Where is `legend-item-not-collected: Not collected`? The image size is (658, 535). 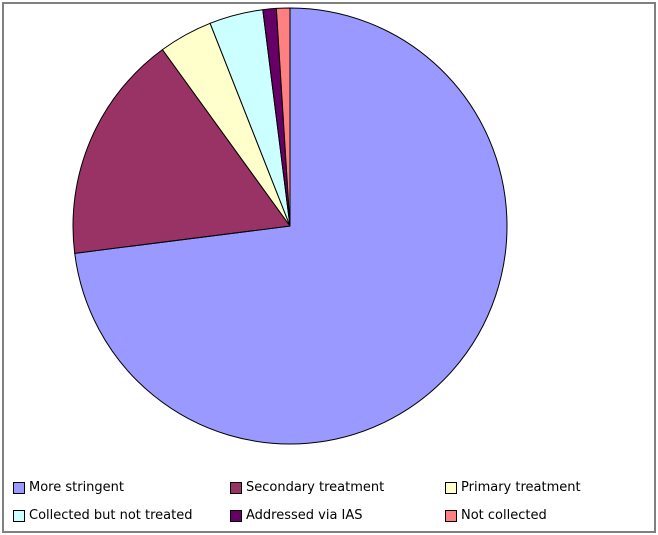 legend-item-not-collected: Not collected is located at coordinates (496, 516).